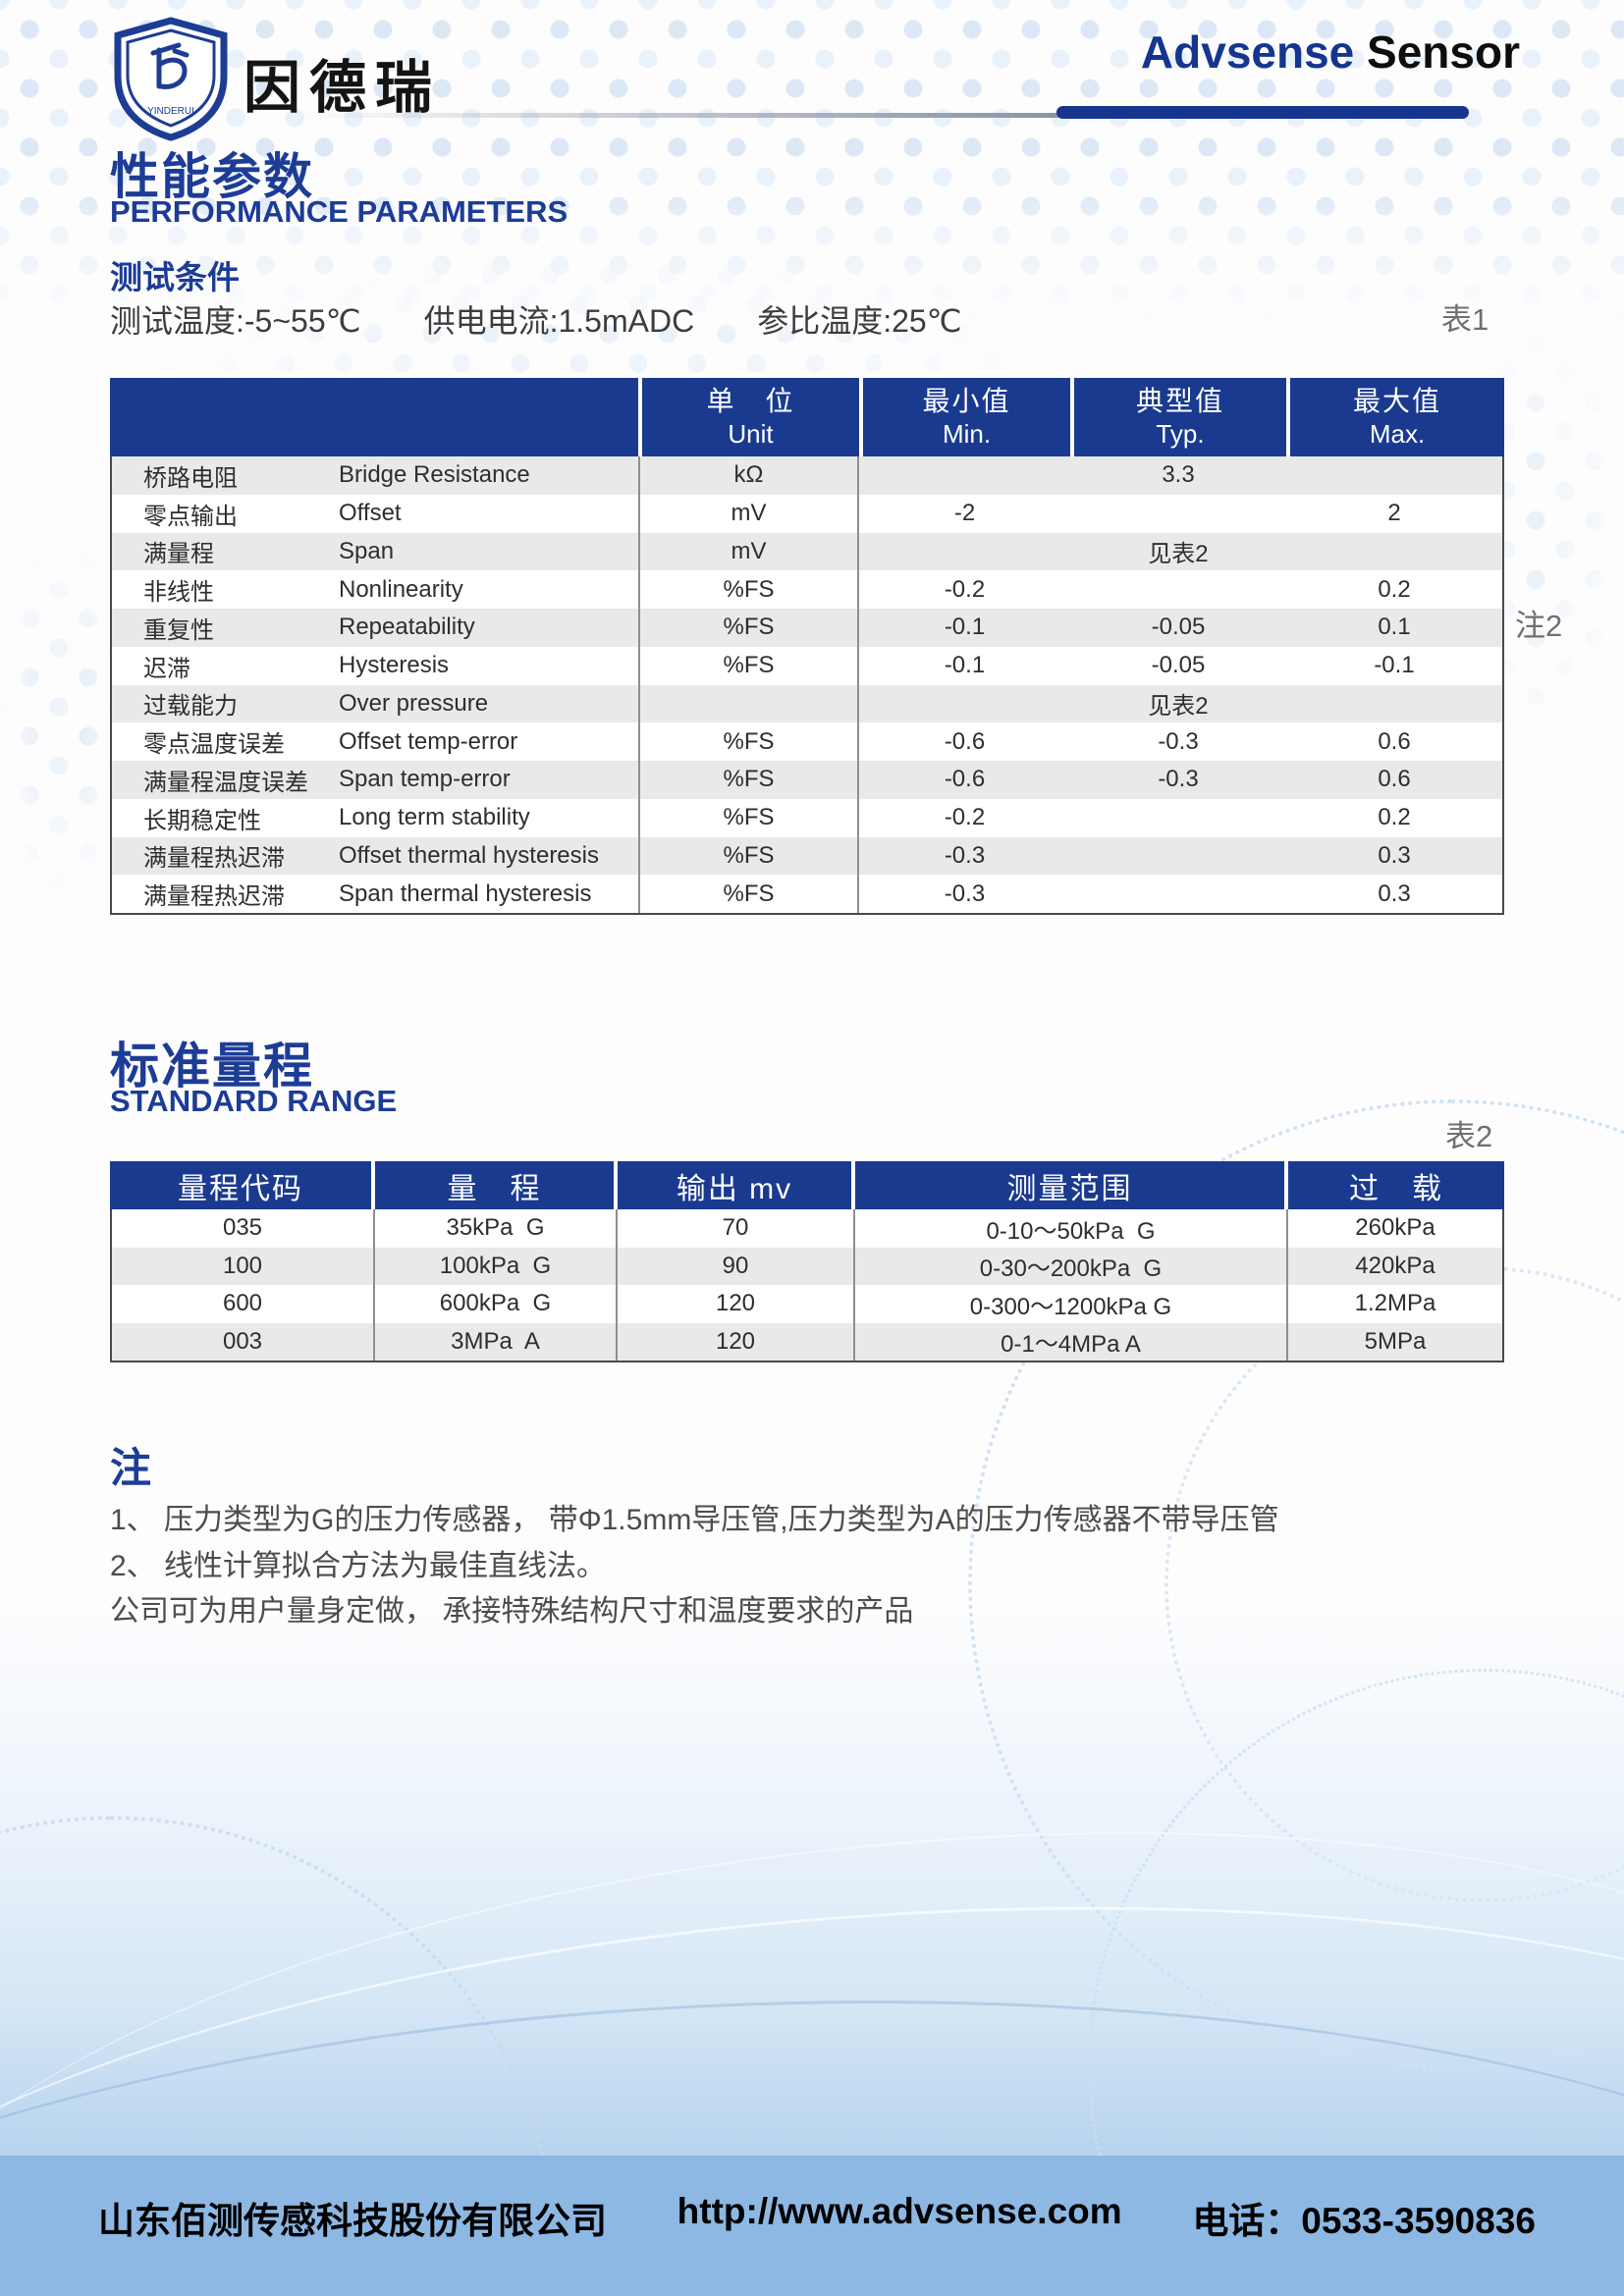  I want to click on parameter-max: 0.2, so click(1394, 817).